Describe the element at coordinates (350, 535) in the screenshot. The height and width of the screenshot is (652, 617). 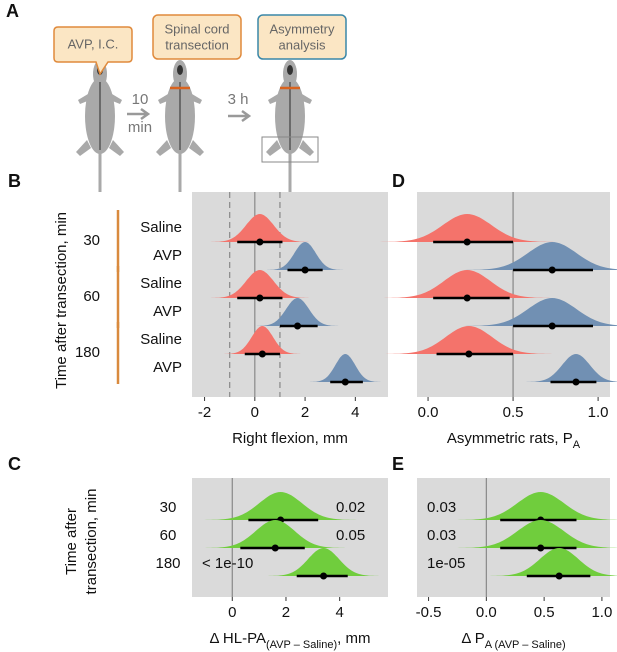
I see `annotation: 0.05` at that location.